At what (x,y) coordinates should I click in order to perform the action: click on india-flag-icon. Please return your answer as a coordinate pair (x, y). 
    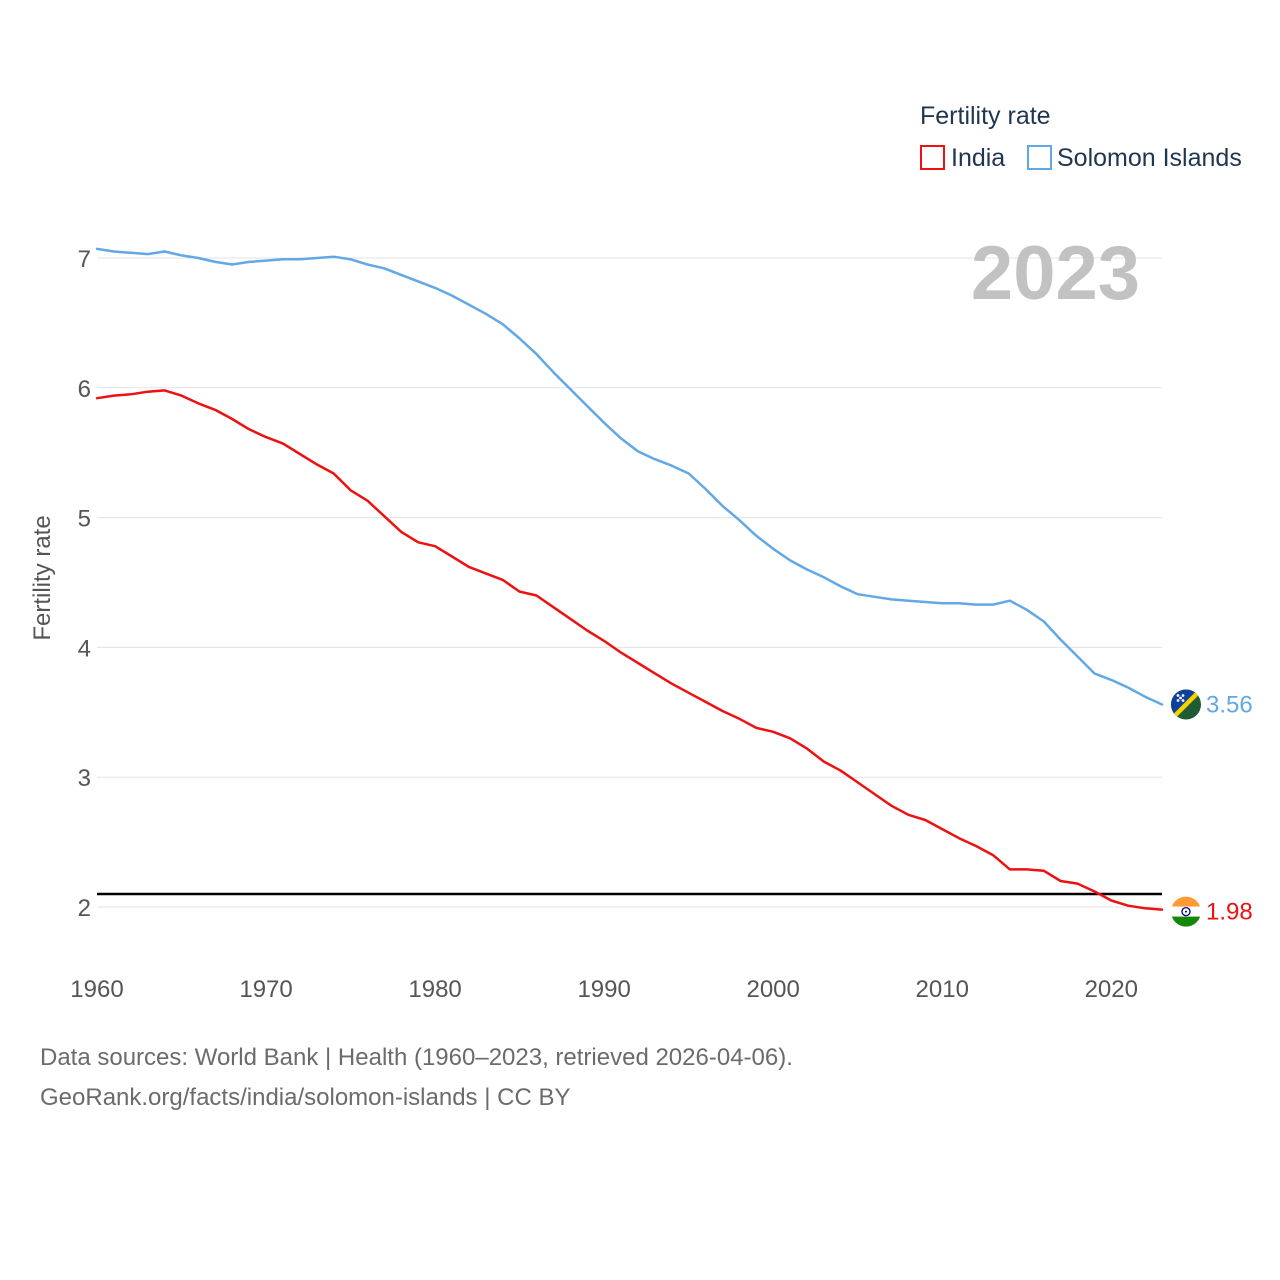
    Looking at the image, I should click on (1186, 911).